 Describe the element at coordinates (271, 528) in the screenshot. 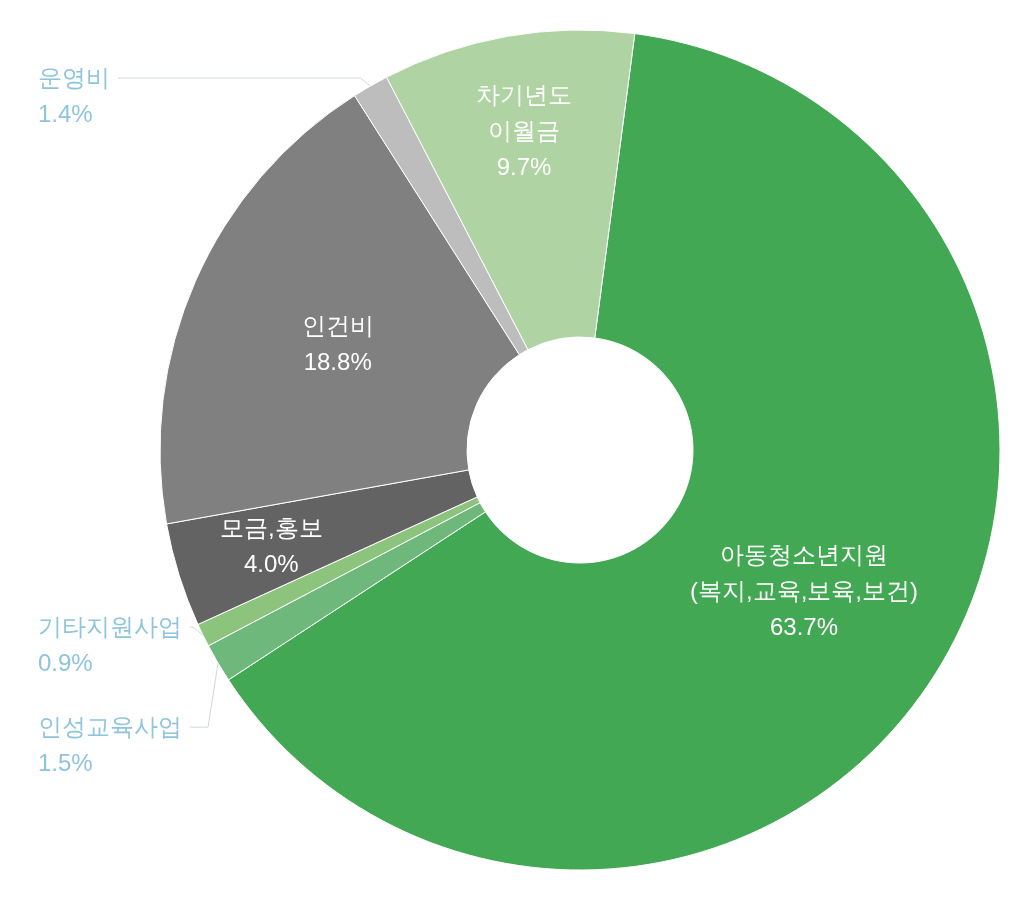

I see `slice-label: 모금,홍보` at that location.